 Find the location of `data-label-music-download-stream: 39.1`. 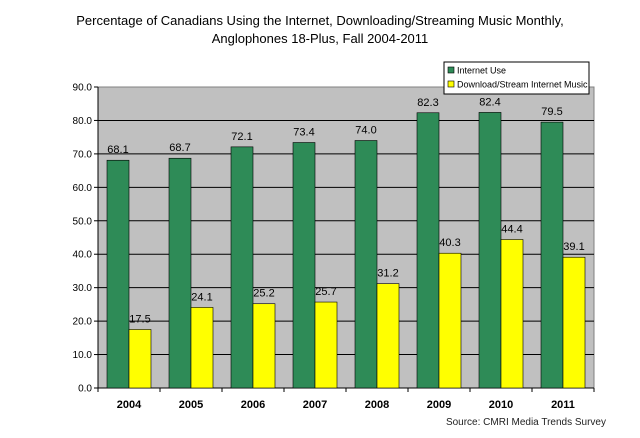

data-label-music-download-stream: 39.1 is located at coordinates (573, 247).